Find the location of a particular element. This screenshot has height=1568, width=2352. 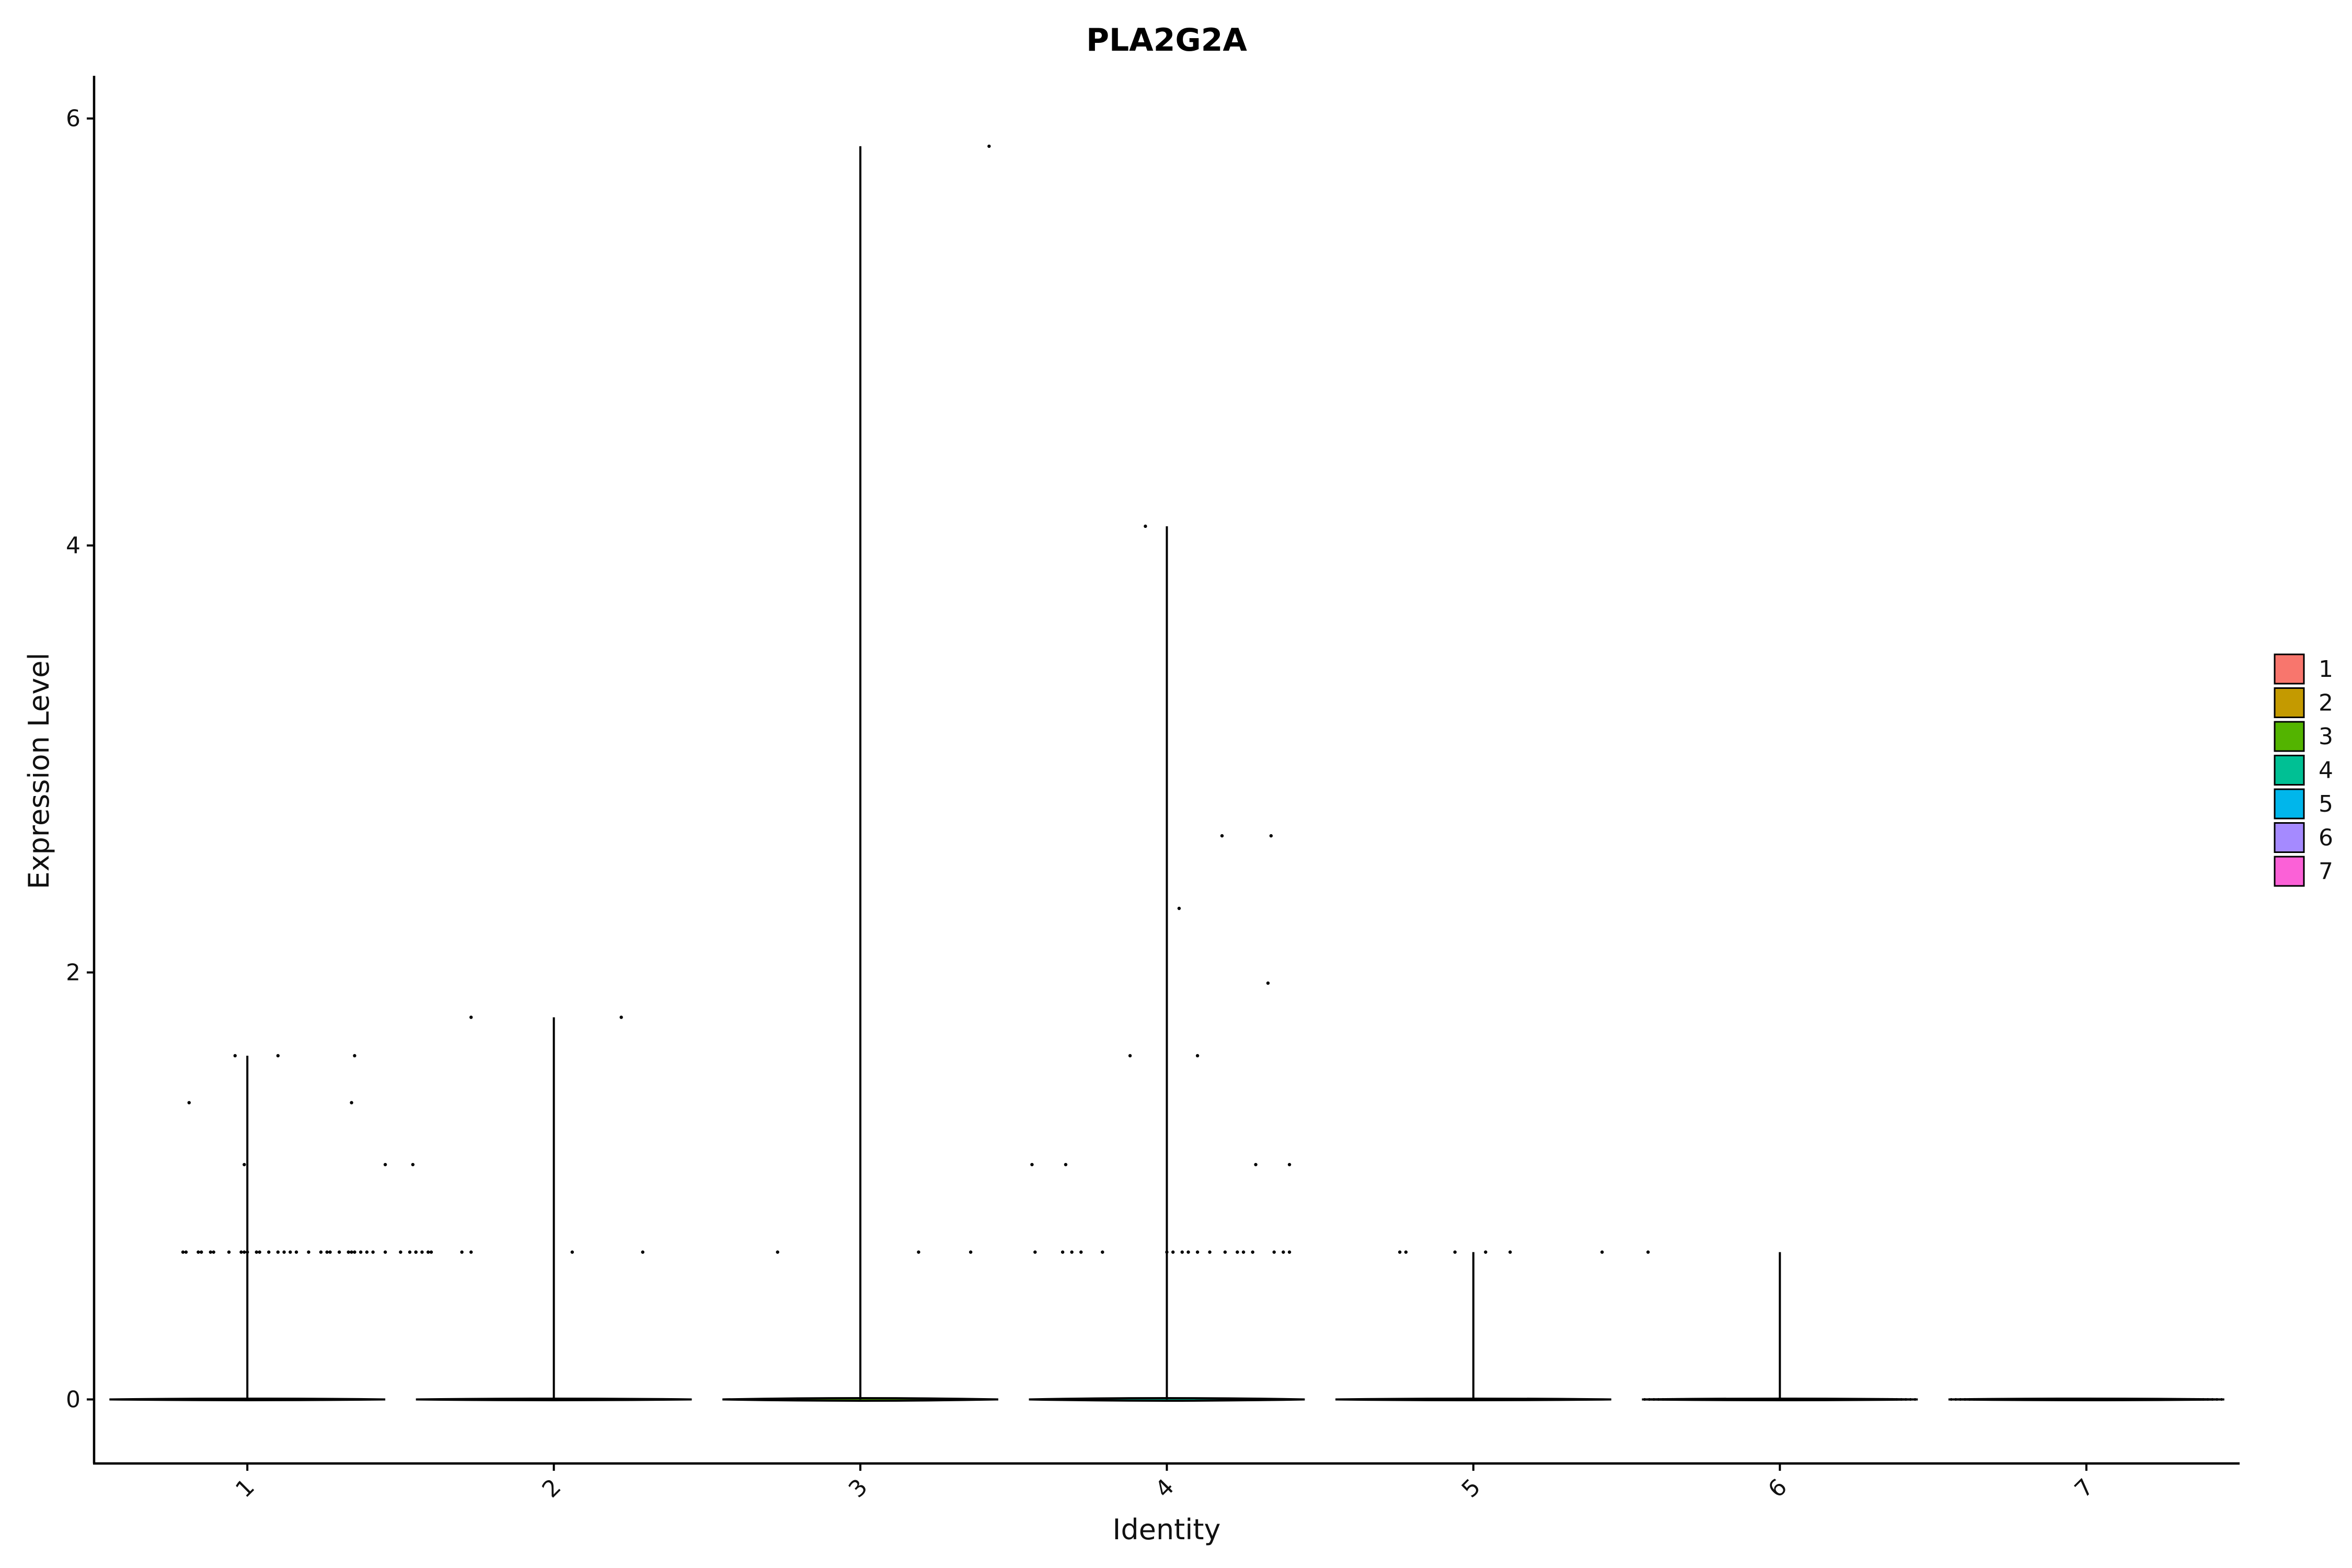

x-tick-label: 5 is located at coordinates (1471, 1488).